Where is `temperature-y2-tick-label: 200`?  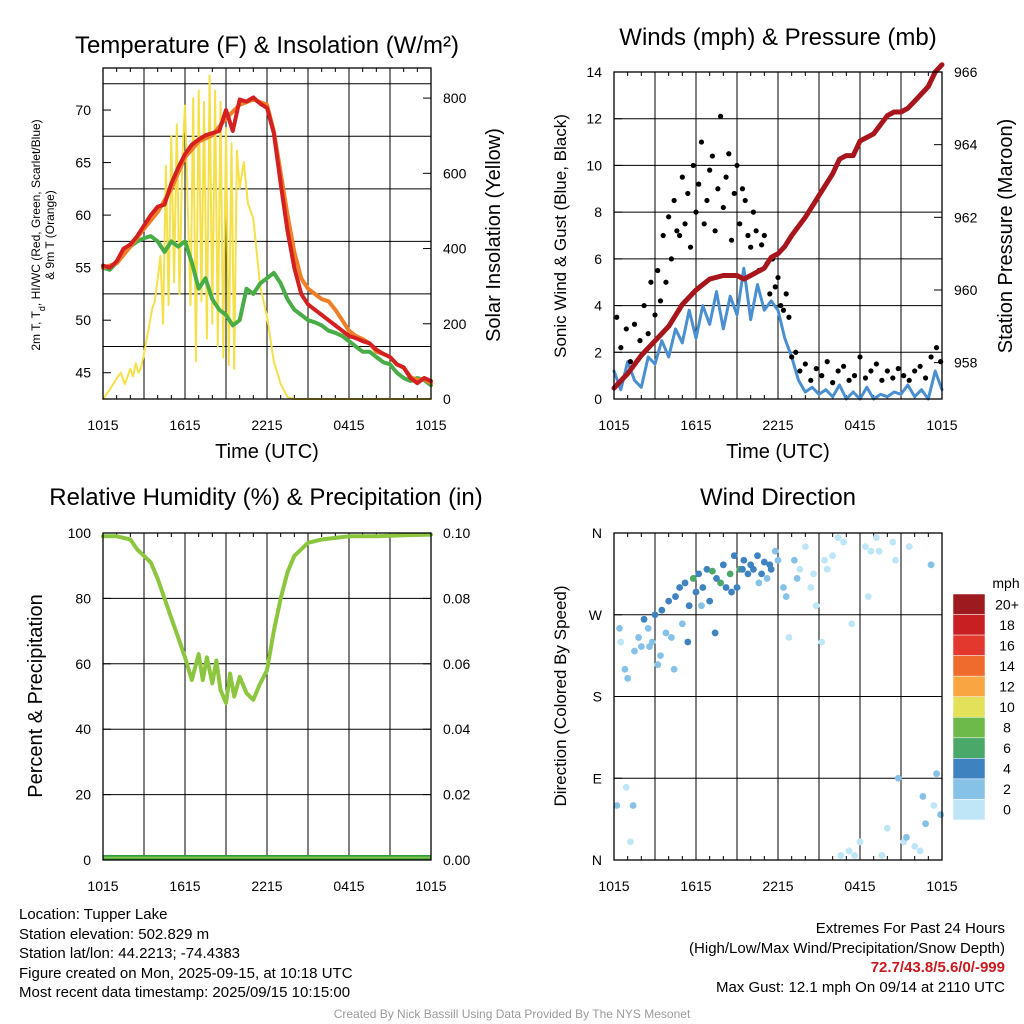 temperature-y2-tick-label: 200 is located at coordinates (455, 324).